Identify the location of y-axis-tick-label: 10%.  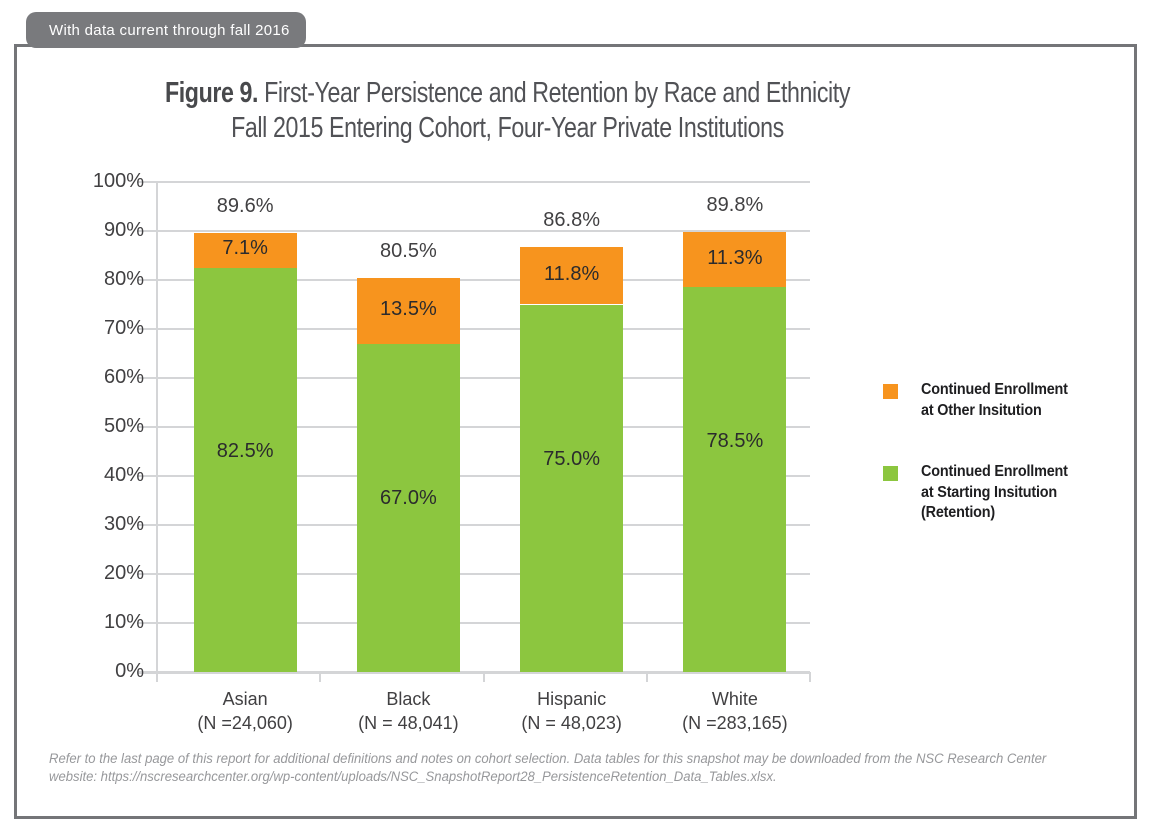
(123, 622).